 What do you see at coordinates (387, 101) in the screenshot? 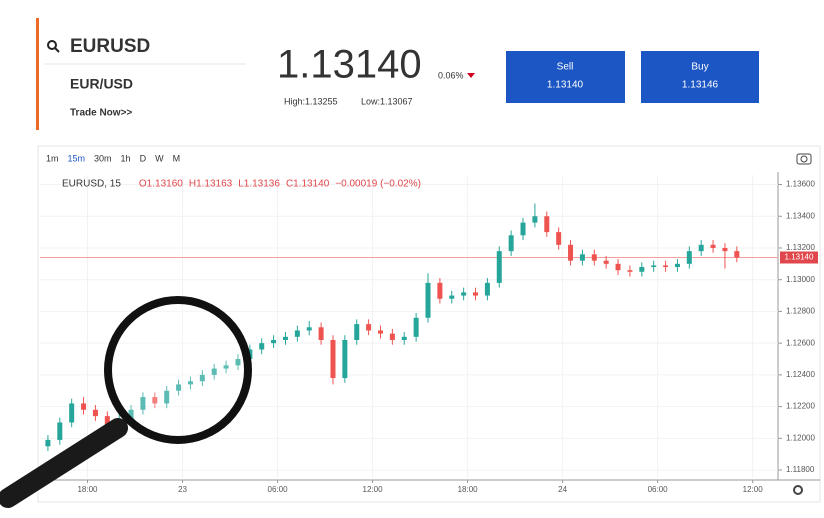
I see `low: Low:1.13067` at bounding box center [387, 101].